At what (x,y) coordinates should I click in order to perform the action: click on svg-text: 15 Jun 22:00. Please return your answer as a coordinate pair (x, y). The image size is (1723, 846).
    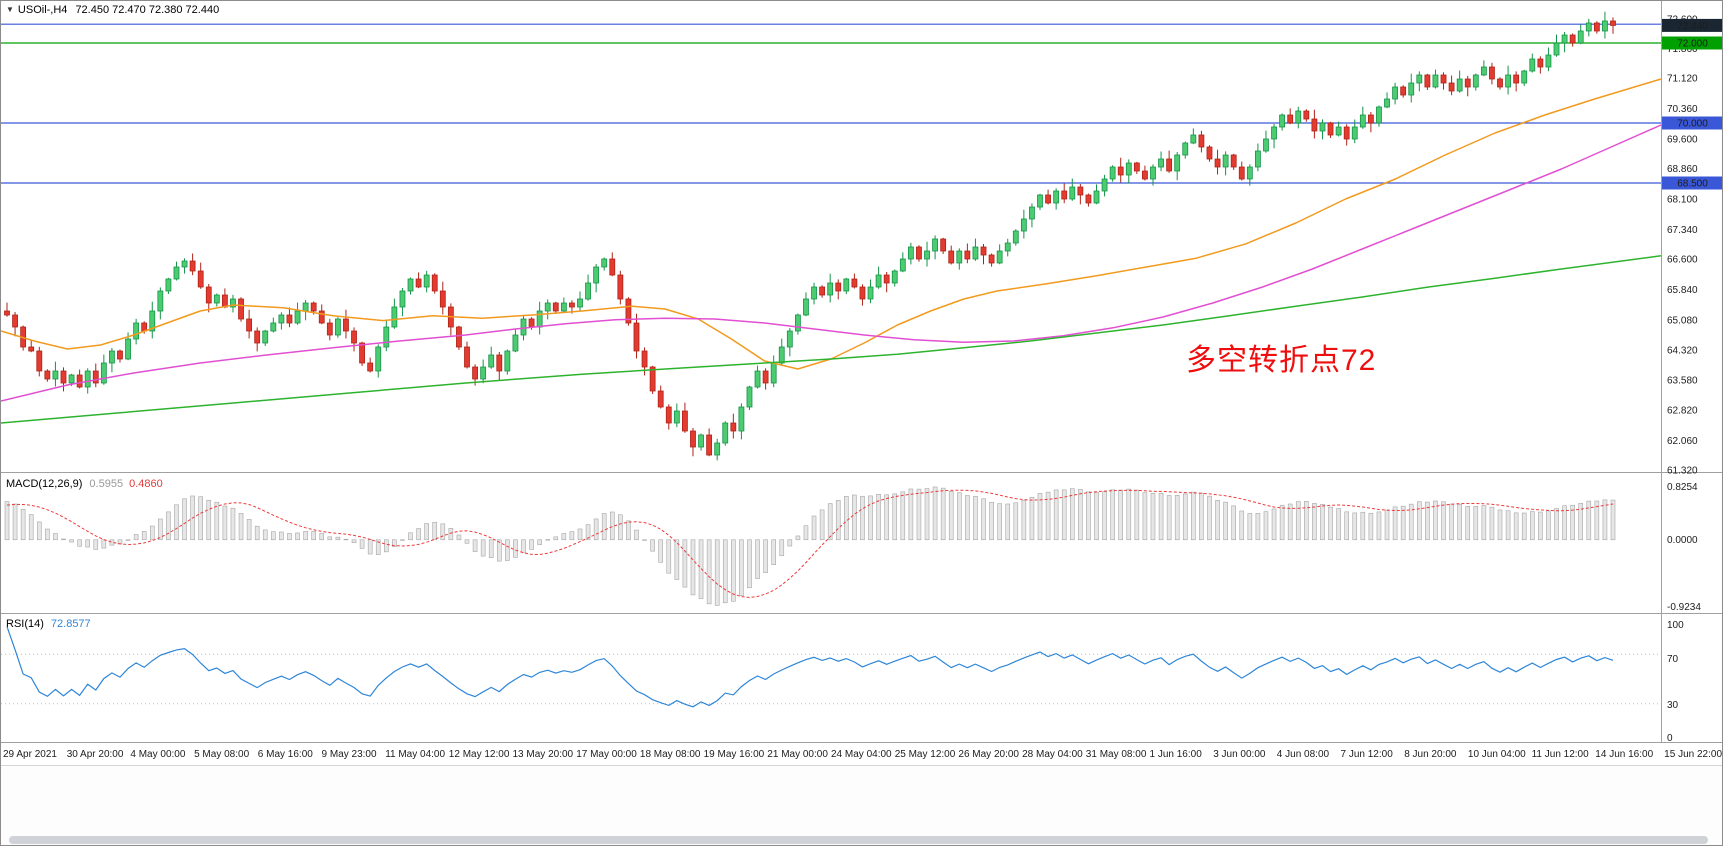
    Looking at the image, I should click on (1693, 754).